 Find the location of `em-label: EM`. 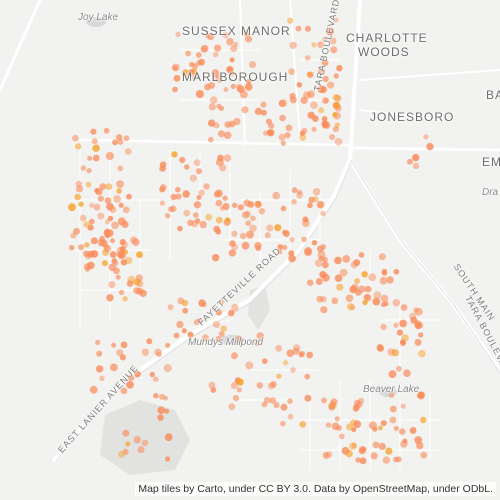

em-label: EM is located at coordinates (491, 162).